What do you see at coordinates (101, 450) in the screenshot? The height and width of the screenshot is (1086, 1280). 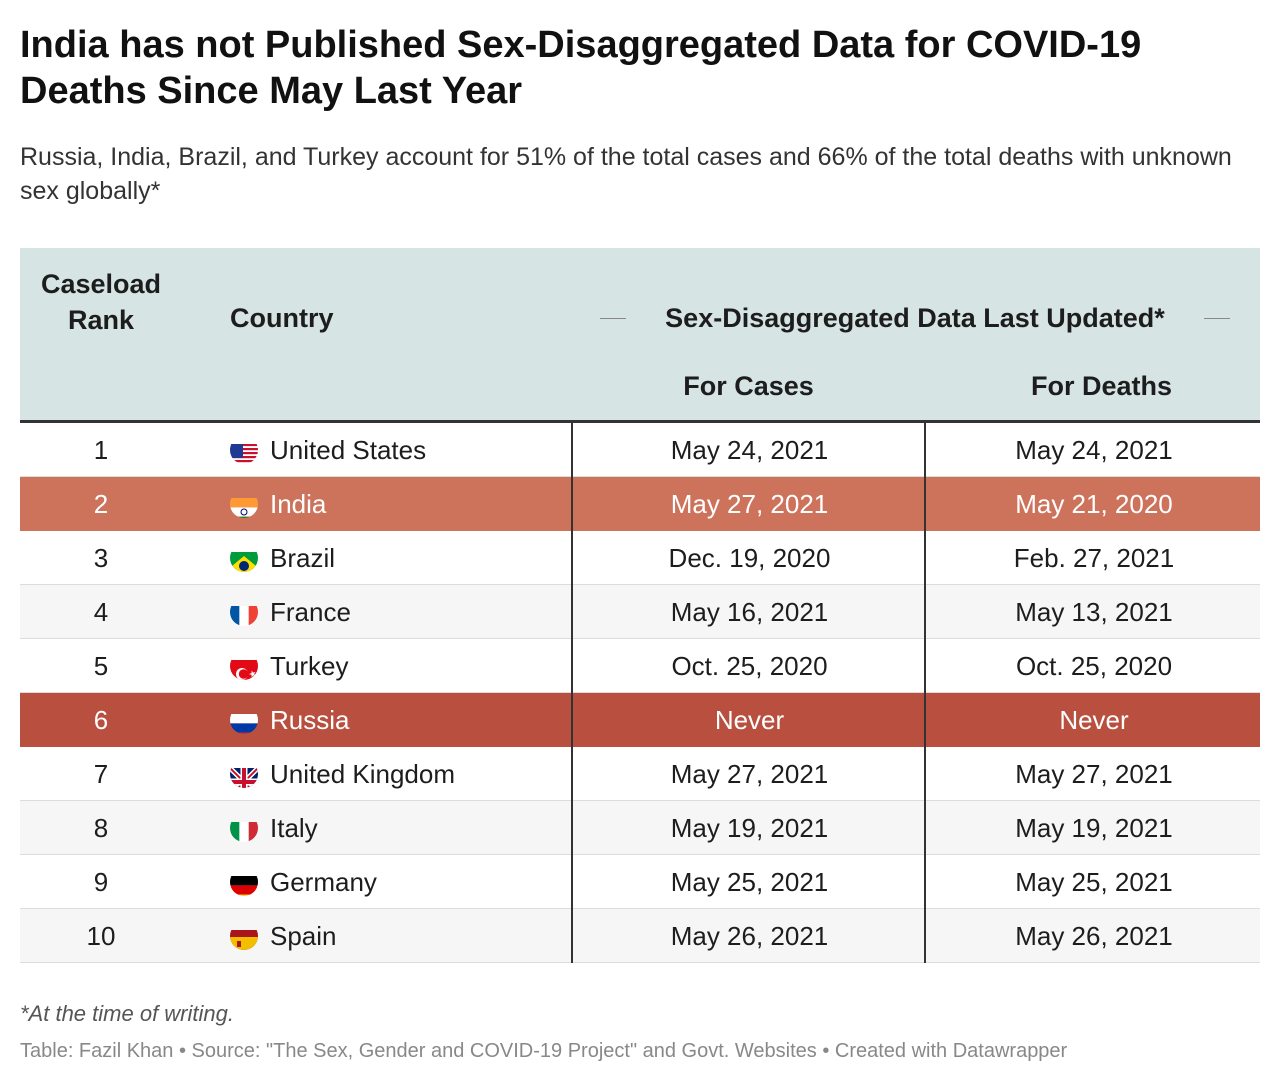 I see `cell-rank: 1` at bounding box center [101, 450].